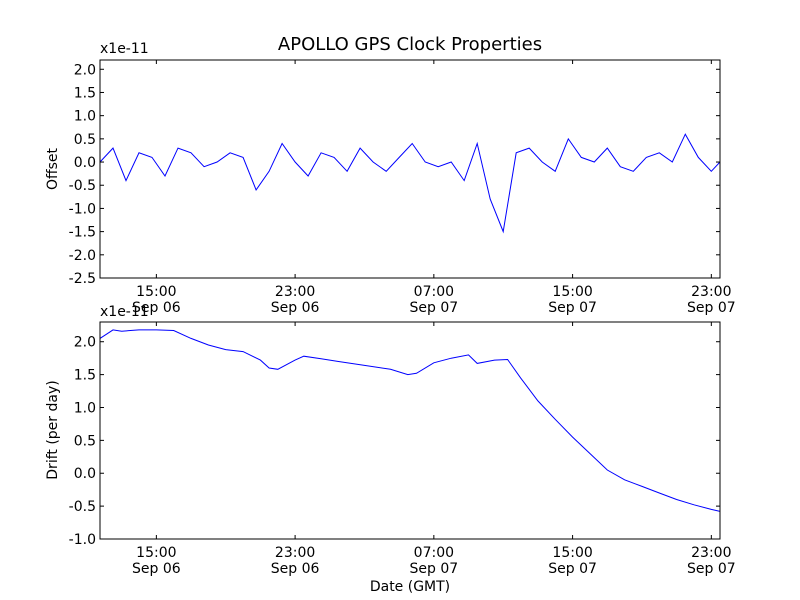 Image resolution: width=800 pixels, height=600 pixels. I want to click on offset-ytick-label: 2.0, so click(85, 70).